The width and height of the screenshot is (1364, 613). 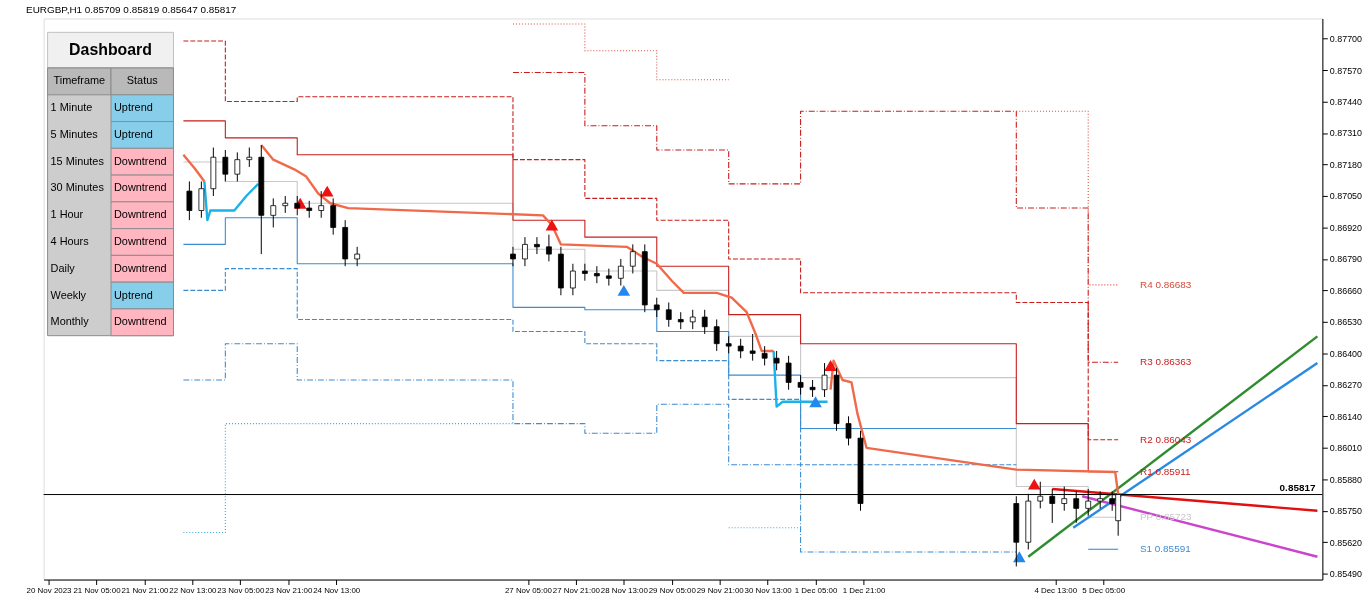 I want to click on x-tick-label: 21 Nov 05:00, so click(x=97, y=590).